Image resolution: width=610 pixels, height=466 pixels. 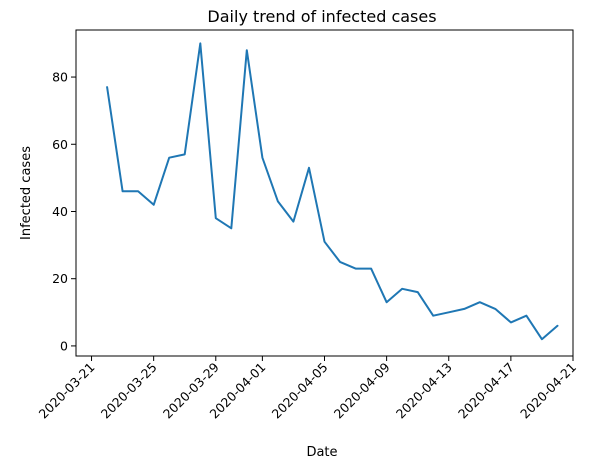 What do you see at coordinates (26, 193) in the screenshot?
I see `y-axis-label: Infected cases` at bounding box center [26, 193].